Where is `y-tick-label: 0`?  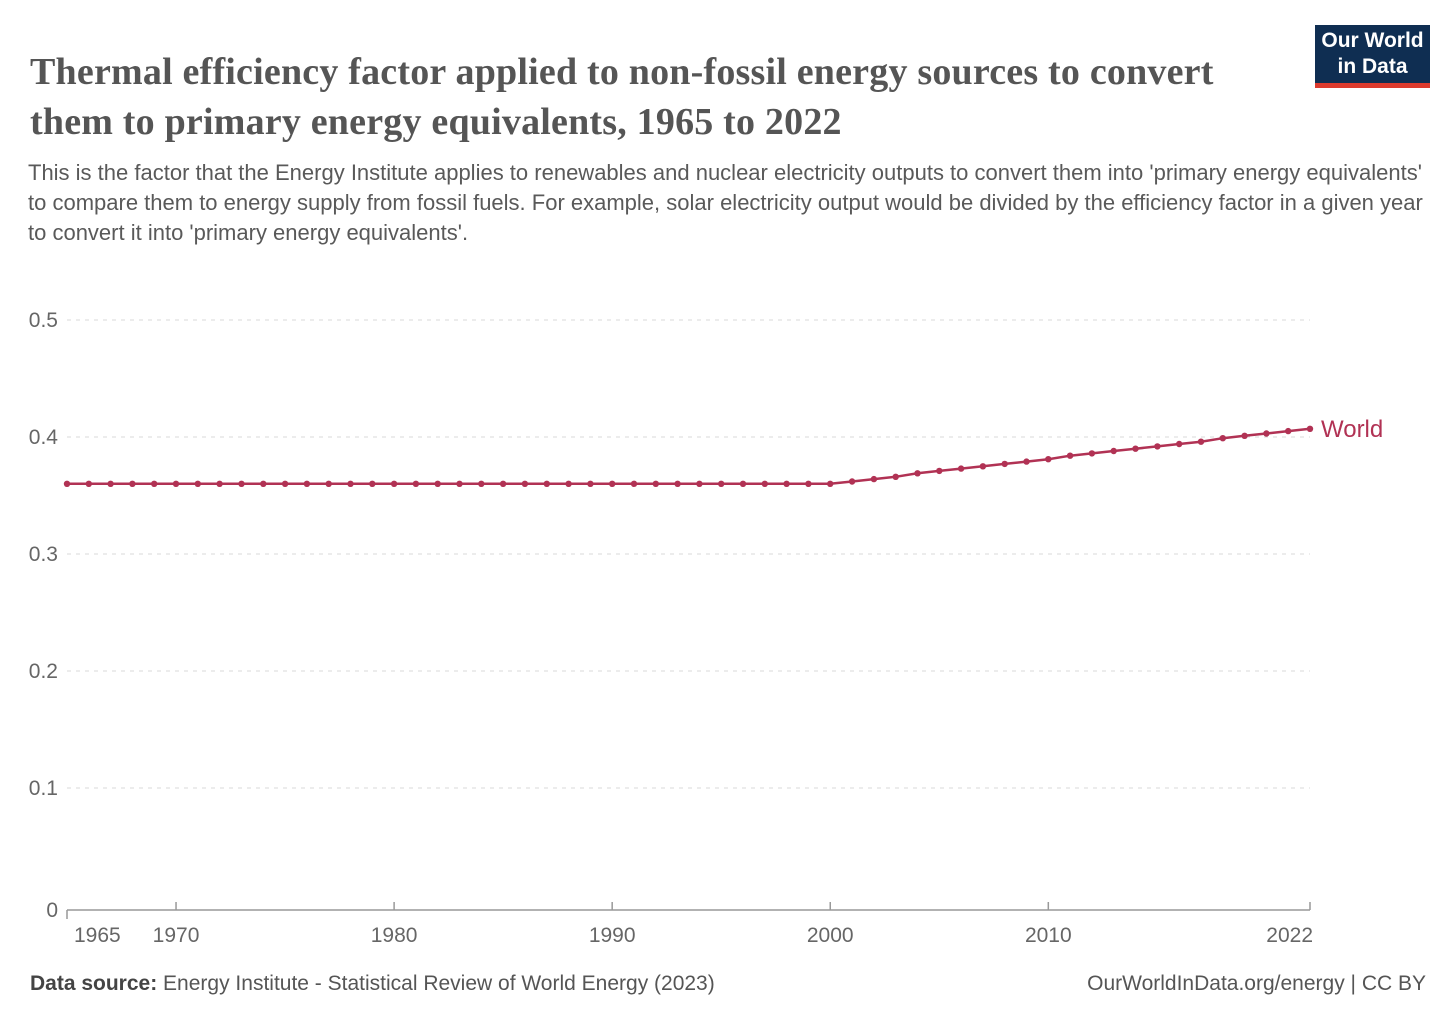
y-tick-label: 0 is located at coordinates (52, 910).